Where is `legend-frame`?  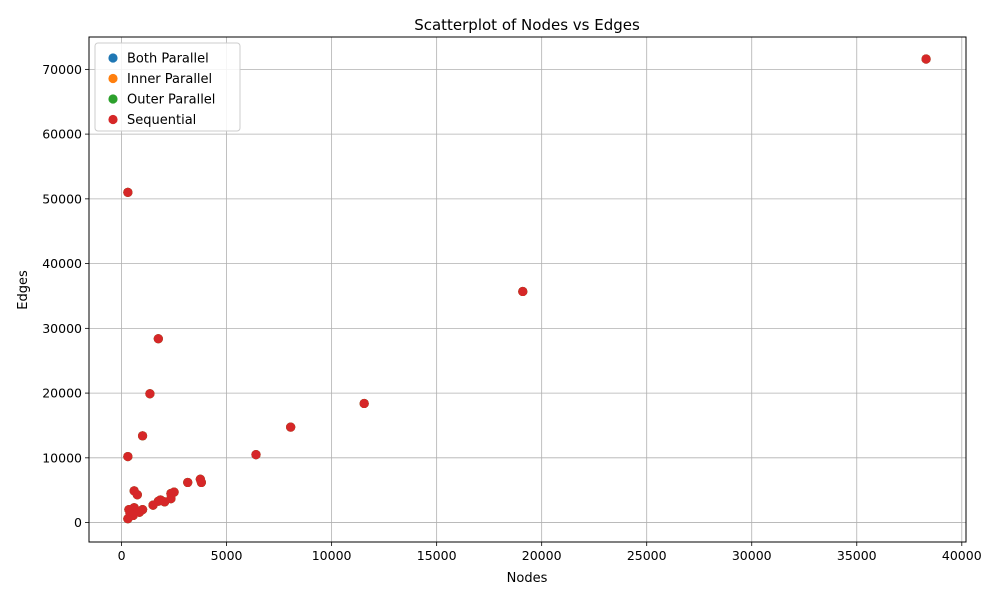
legend-frame is located at coordinates (167, 87).